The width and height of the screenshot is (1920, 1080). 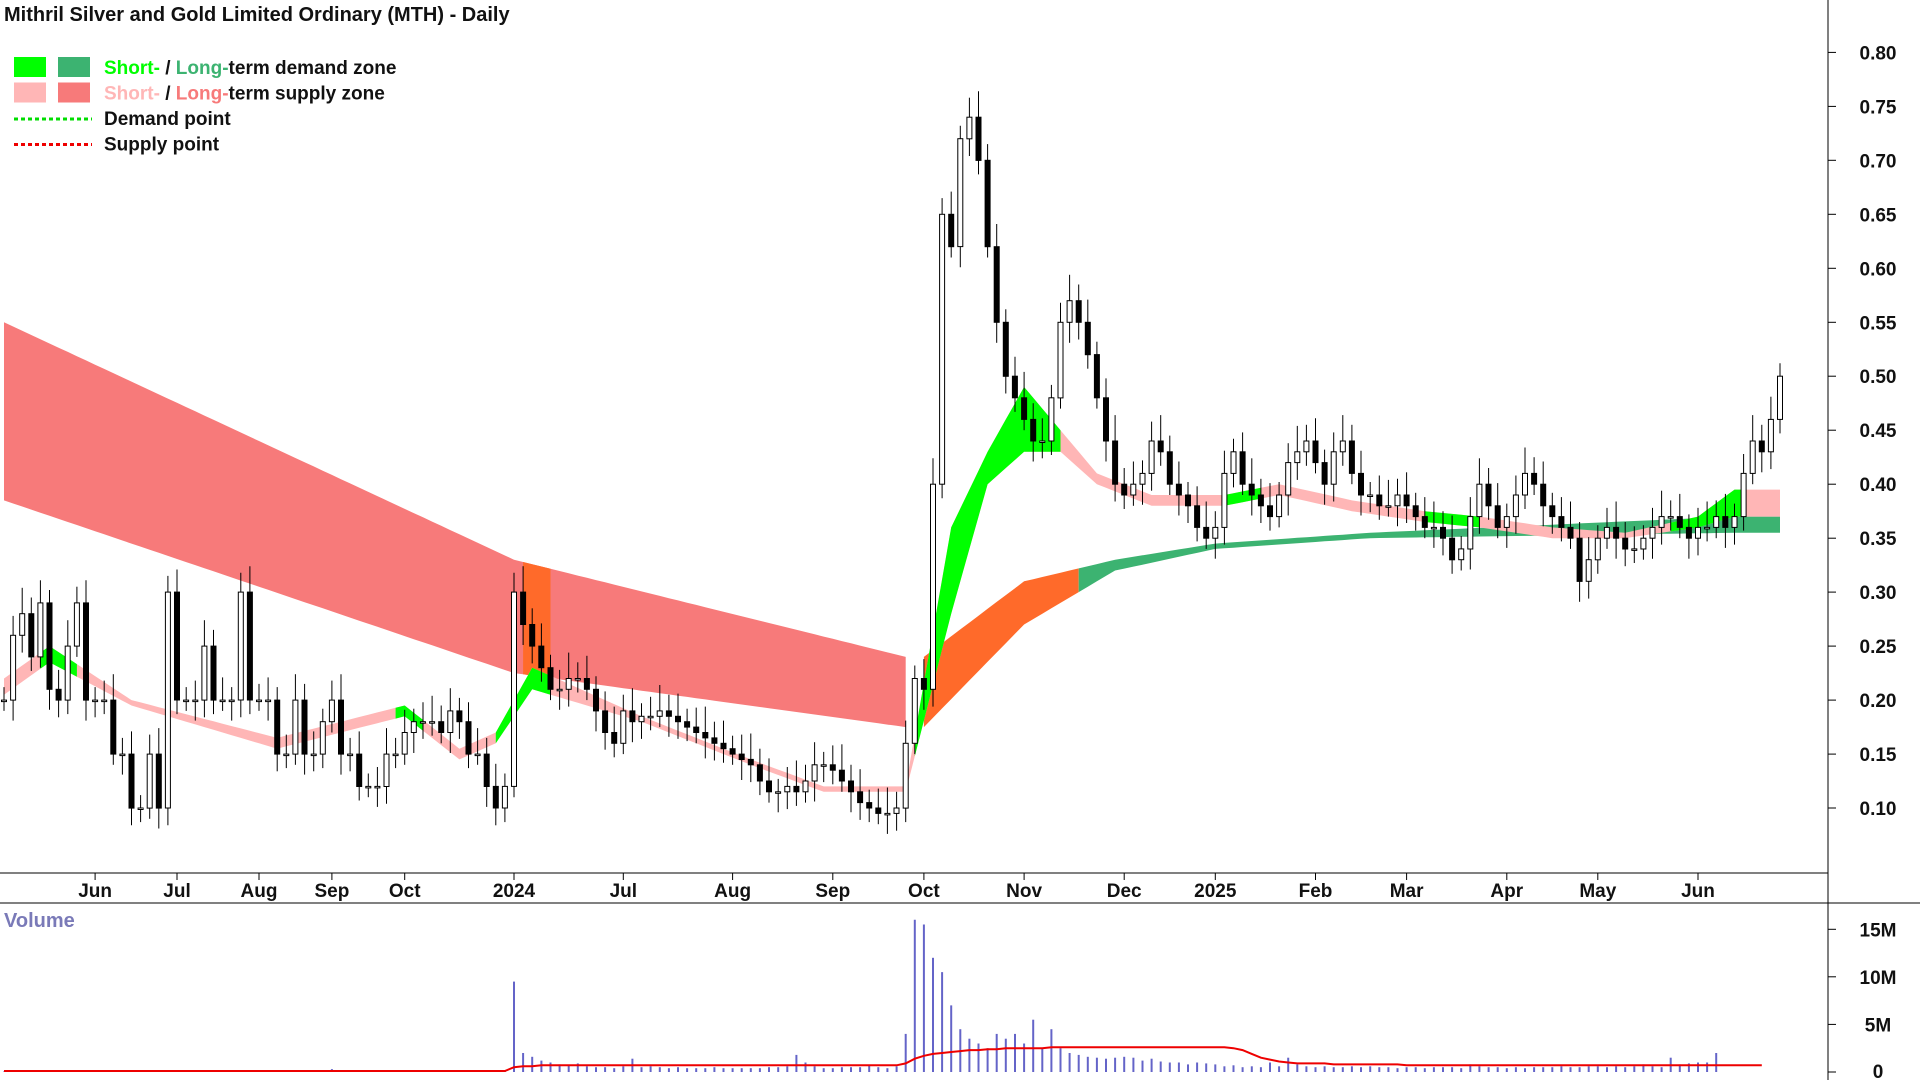 What do you see at coordinates (1878, 107) in the screenshot?
I see `price-tick-label: 0.75` at bounding box center [1878, 107].